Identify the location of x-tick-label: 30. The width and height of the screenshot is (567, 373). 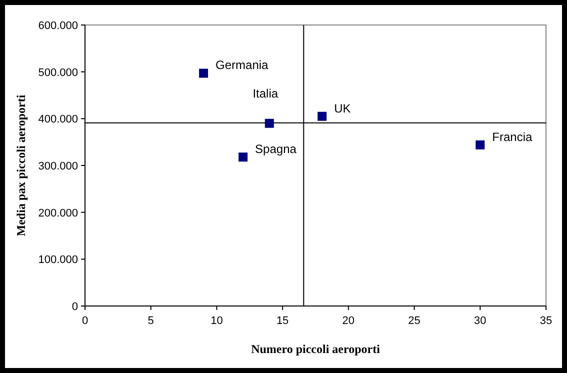
(480, 321).